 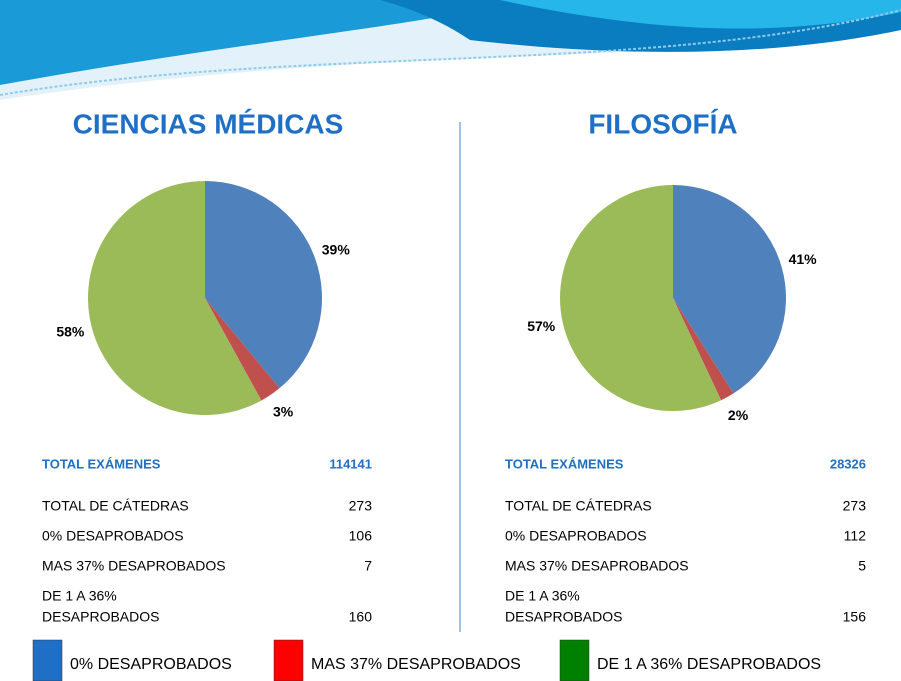 I want to click on legend-label: DE 1 A 36% DESAPROBADOS, so click(x=709, y=664).